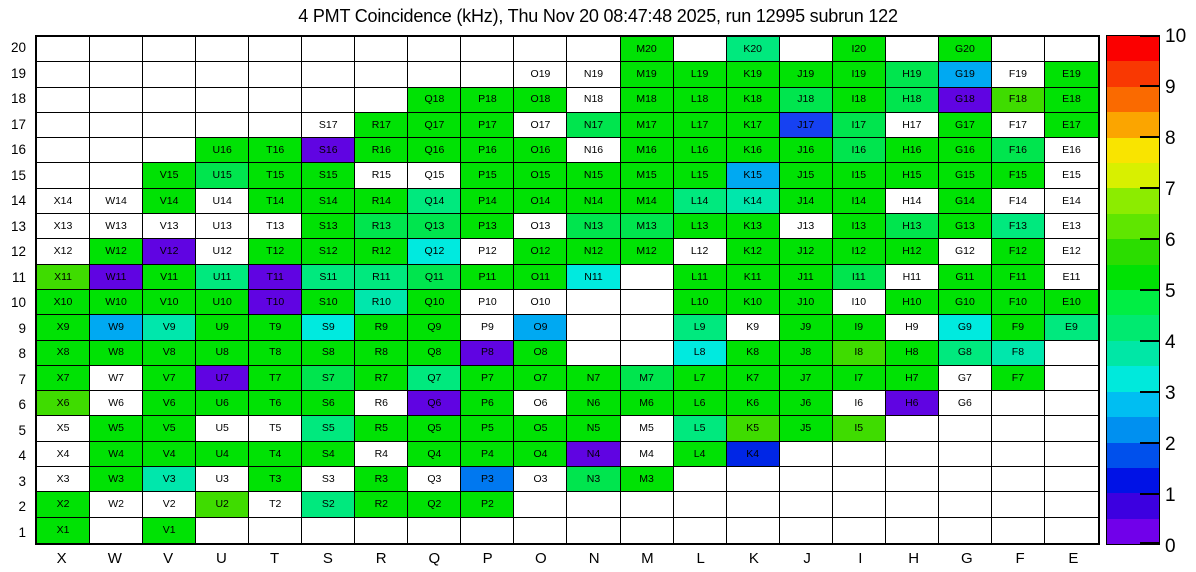  What do you see at coordinates (753, 176) in the screenshot?
I see `cell-K15: K15` at bounding box center [753, 176].